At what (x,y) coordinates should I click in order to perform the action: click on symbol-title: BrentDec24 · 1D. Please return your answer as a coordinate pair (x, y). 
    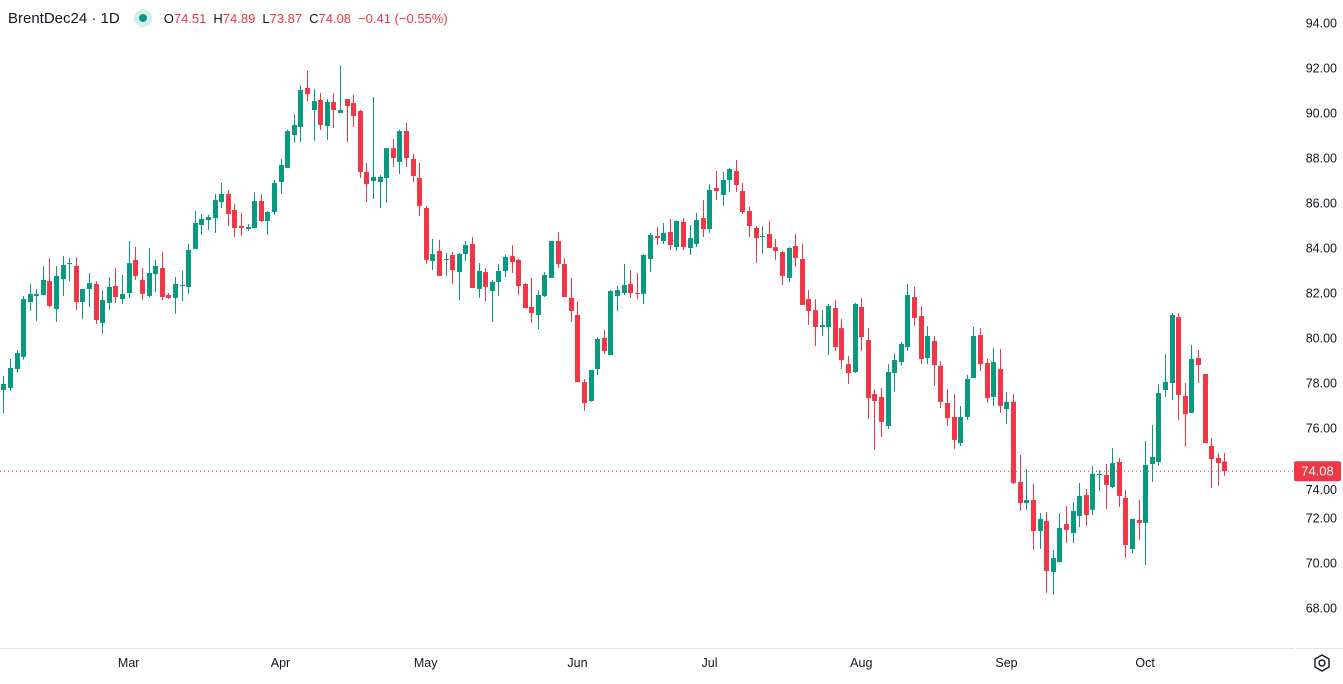
    Looking at the image, I should click on (64, 18).